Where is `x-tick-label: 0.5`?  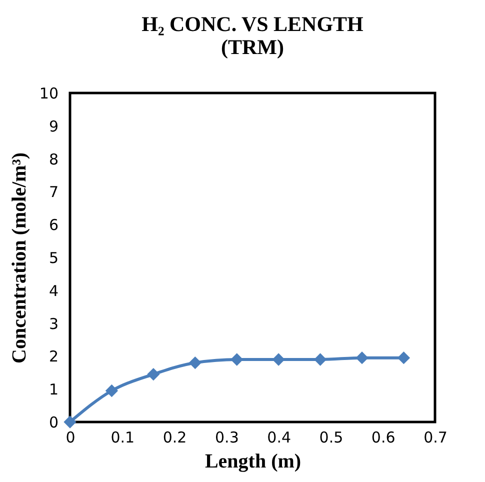 x-tick-label: 0.5 is located at coordinates (331, 437).